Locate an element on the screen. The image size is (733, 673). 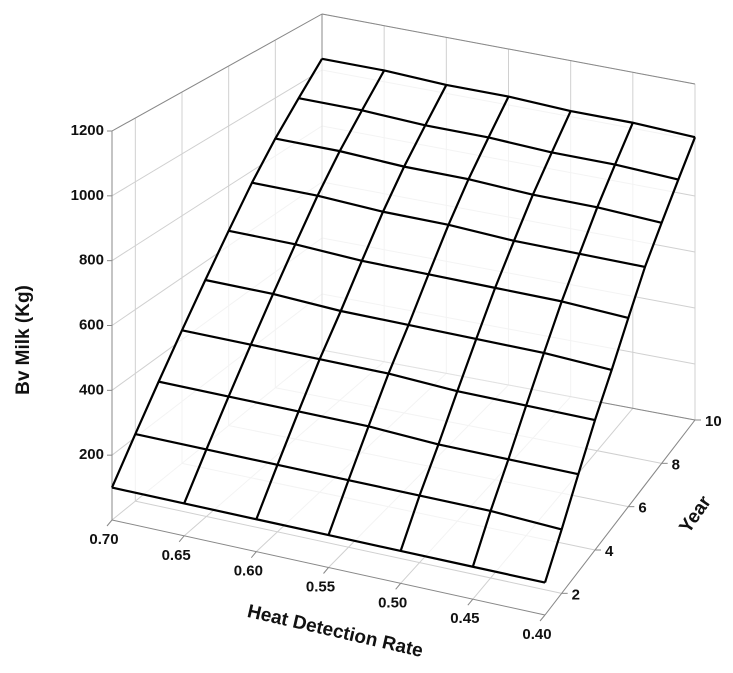
y-tick-label: 6 is located at coordinates (642, 508).